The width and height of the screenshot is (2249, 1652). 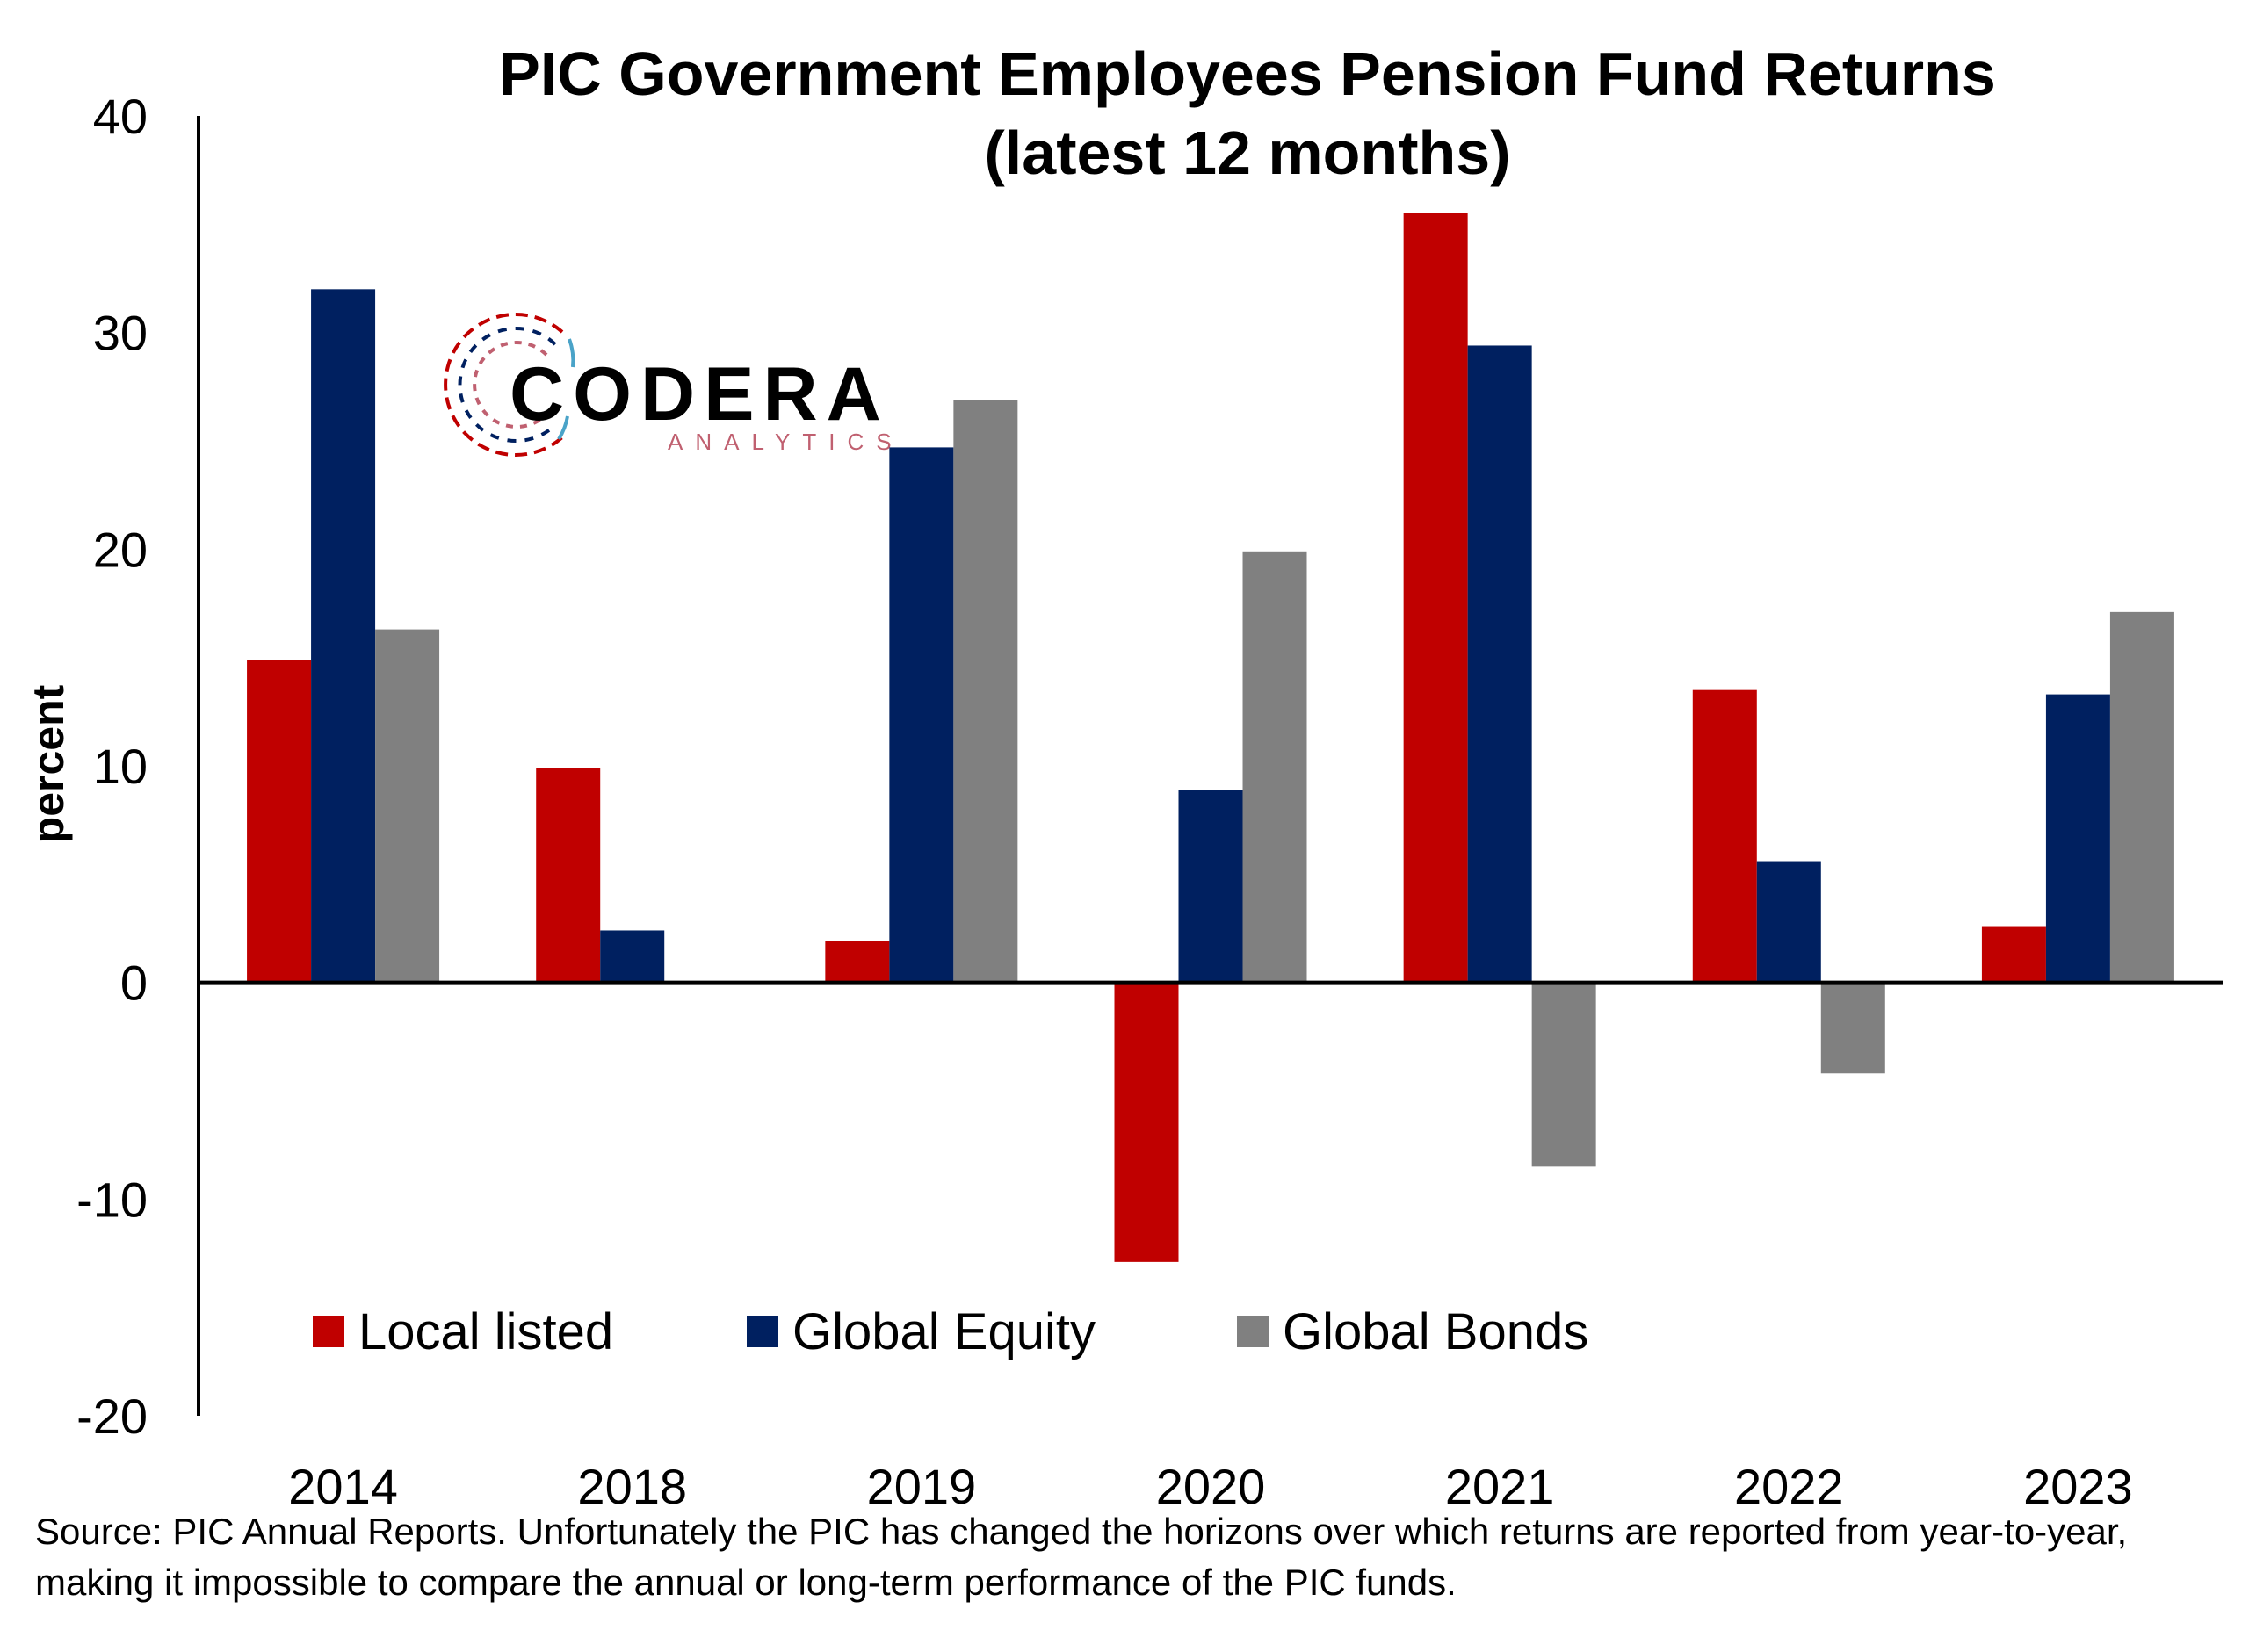 I want to click on codera-logo: CODERA ANALYTICS, so click(x=674, y=385).